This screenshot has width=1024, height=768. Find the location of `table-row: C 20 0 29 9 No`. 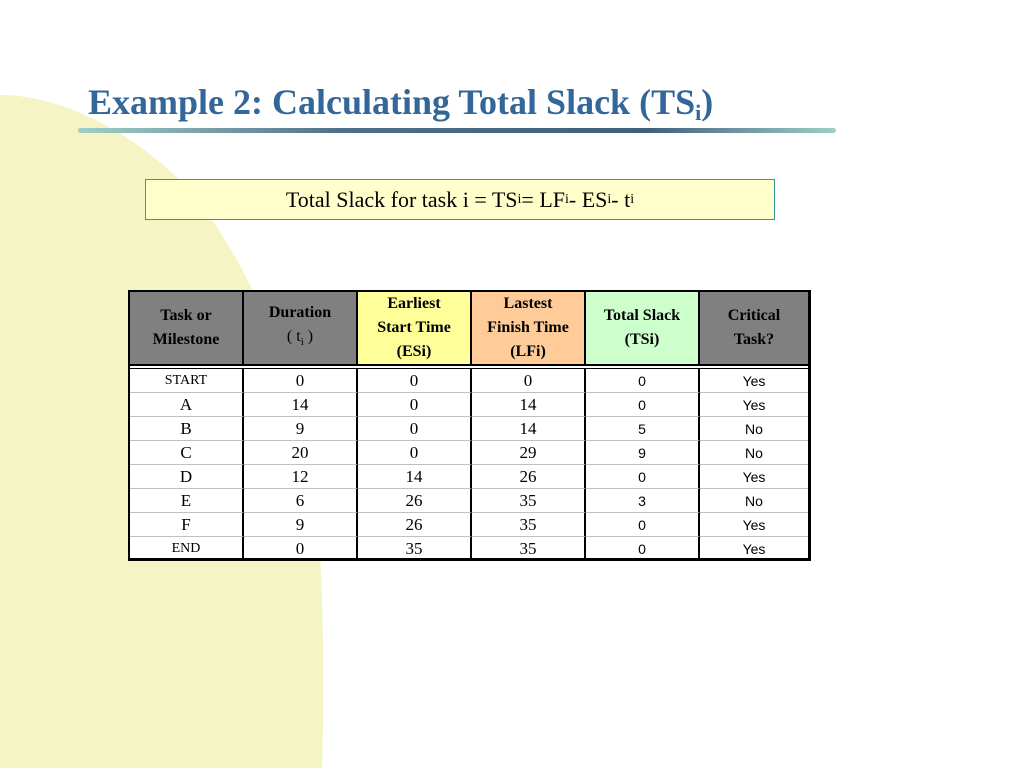

table-row: C 20 0 29 9 No is located at coordinates (469, 453).